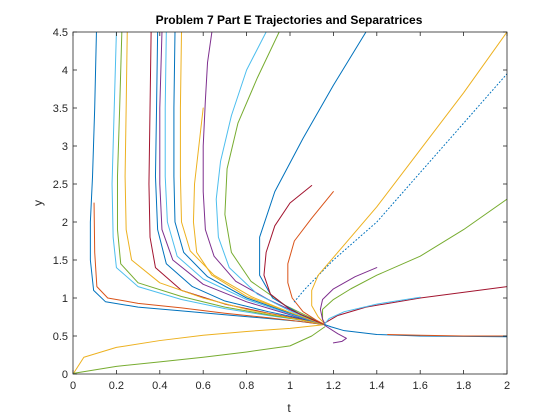 The image size is (560, 420). What do you see at coordinates (60, 261) in the screenshot?
I see `y-tick-label: 1.5` at bounding box center [60, 261].